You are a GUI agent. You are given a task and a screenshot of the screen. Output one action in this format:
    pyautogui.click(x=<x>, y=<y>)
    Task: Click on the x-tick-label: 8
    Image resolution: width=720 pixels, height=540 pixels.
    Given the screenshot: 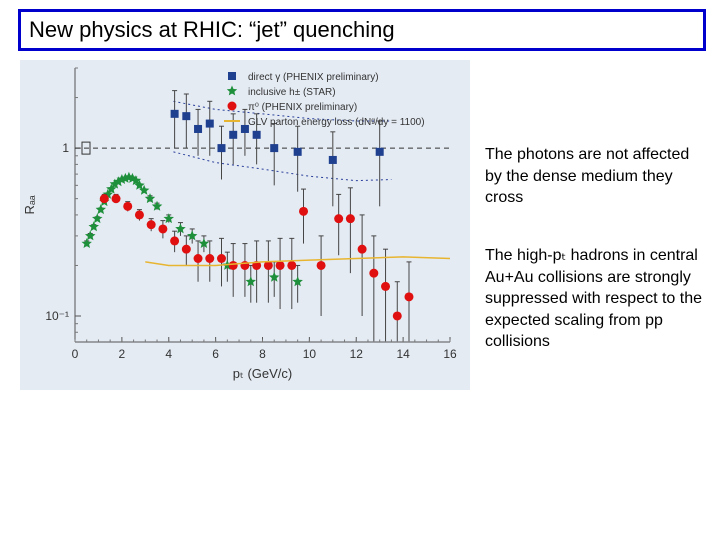 What is the action you would take?
    pyautogui.click(x=262, y=354)
    